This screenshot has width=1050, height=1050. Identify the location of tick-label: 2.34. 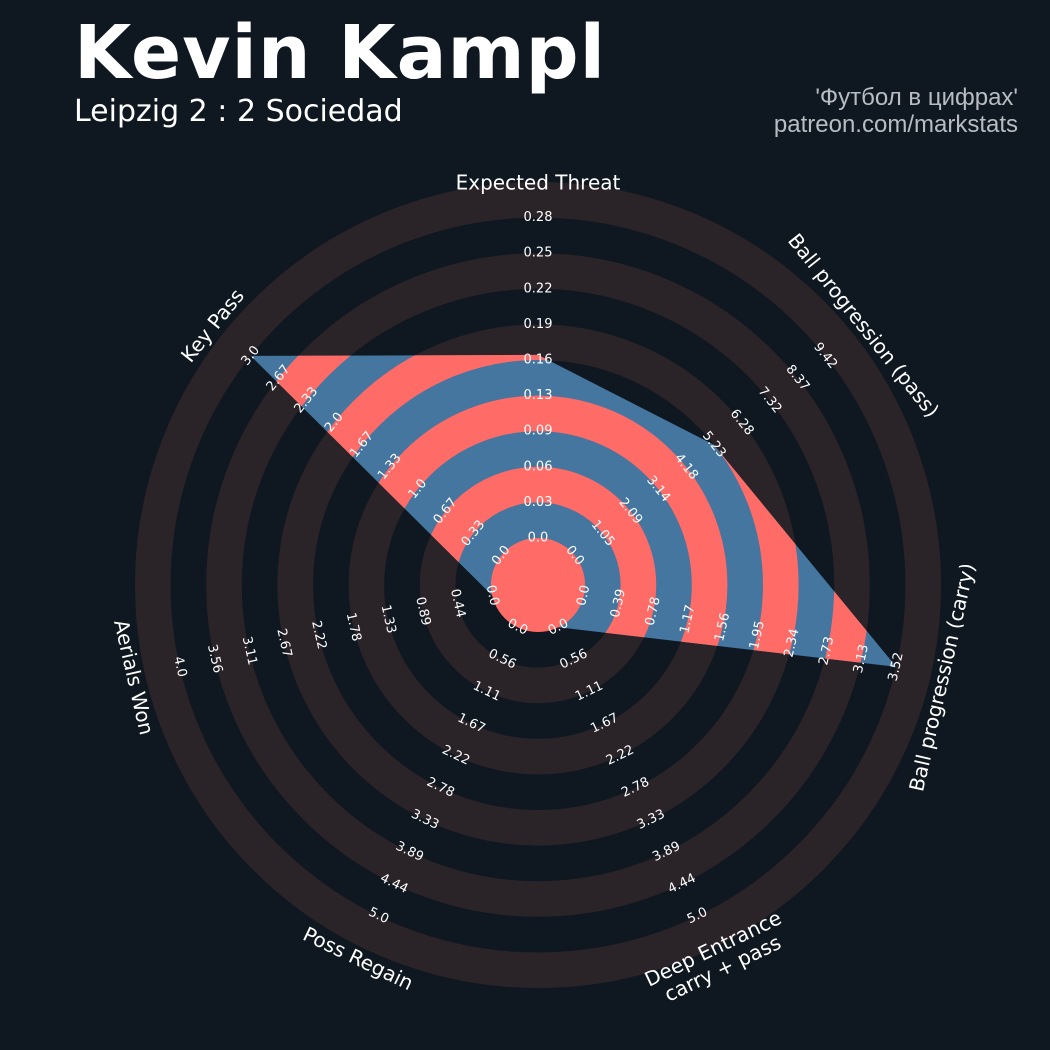
(792, 643).